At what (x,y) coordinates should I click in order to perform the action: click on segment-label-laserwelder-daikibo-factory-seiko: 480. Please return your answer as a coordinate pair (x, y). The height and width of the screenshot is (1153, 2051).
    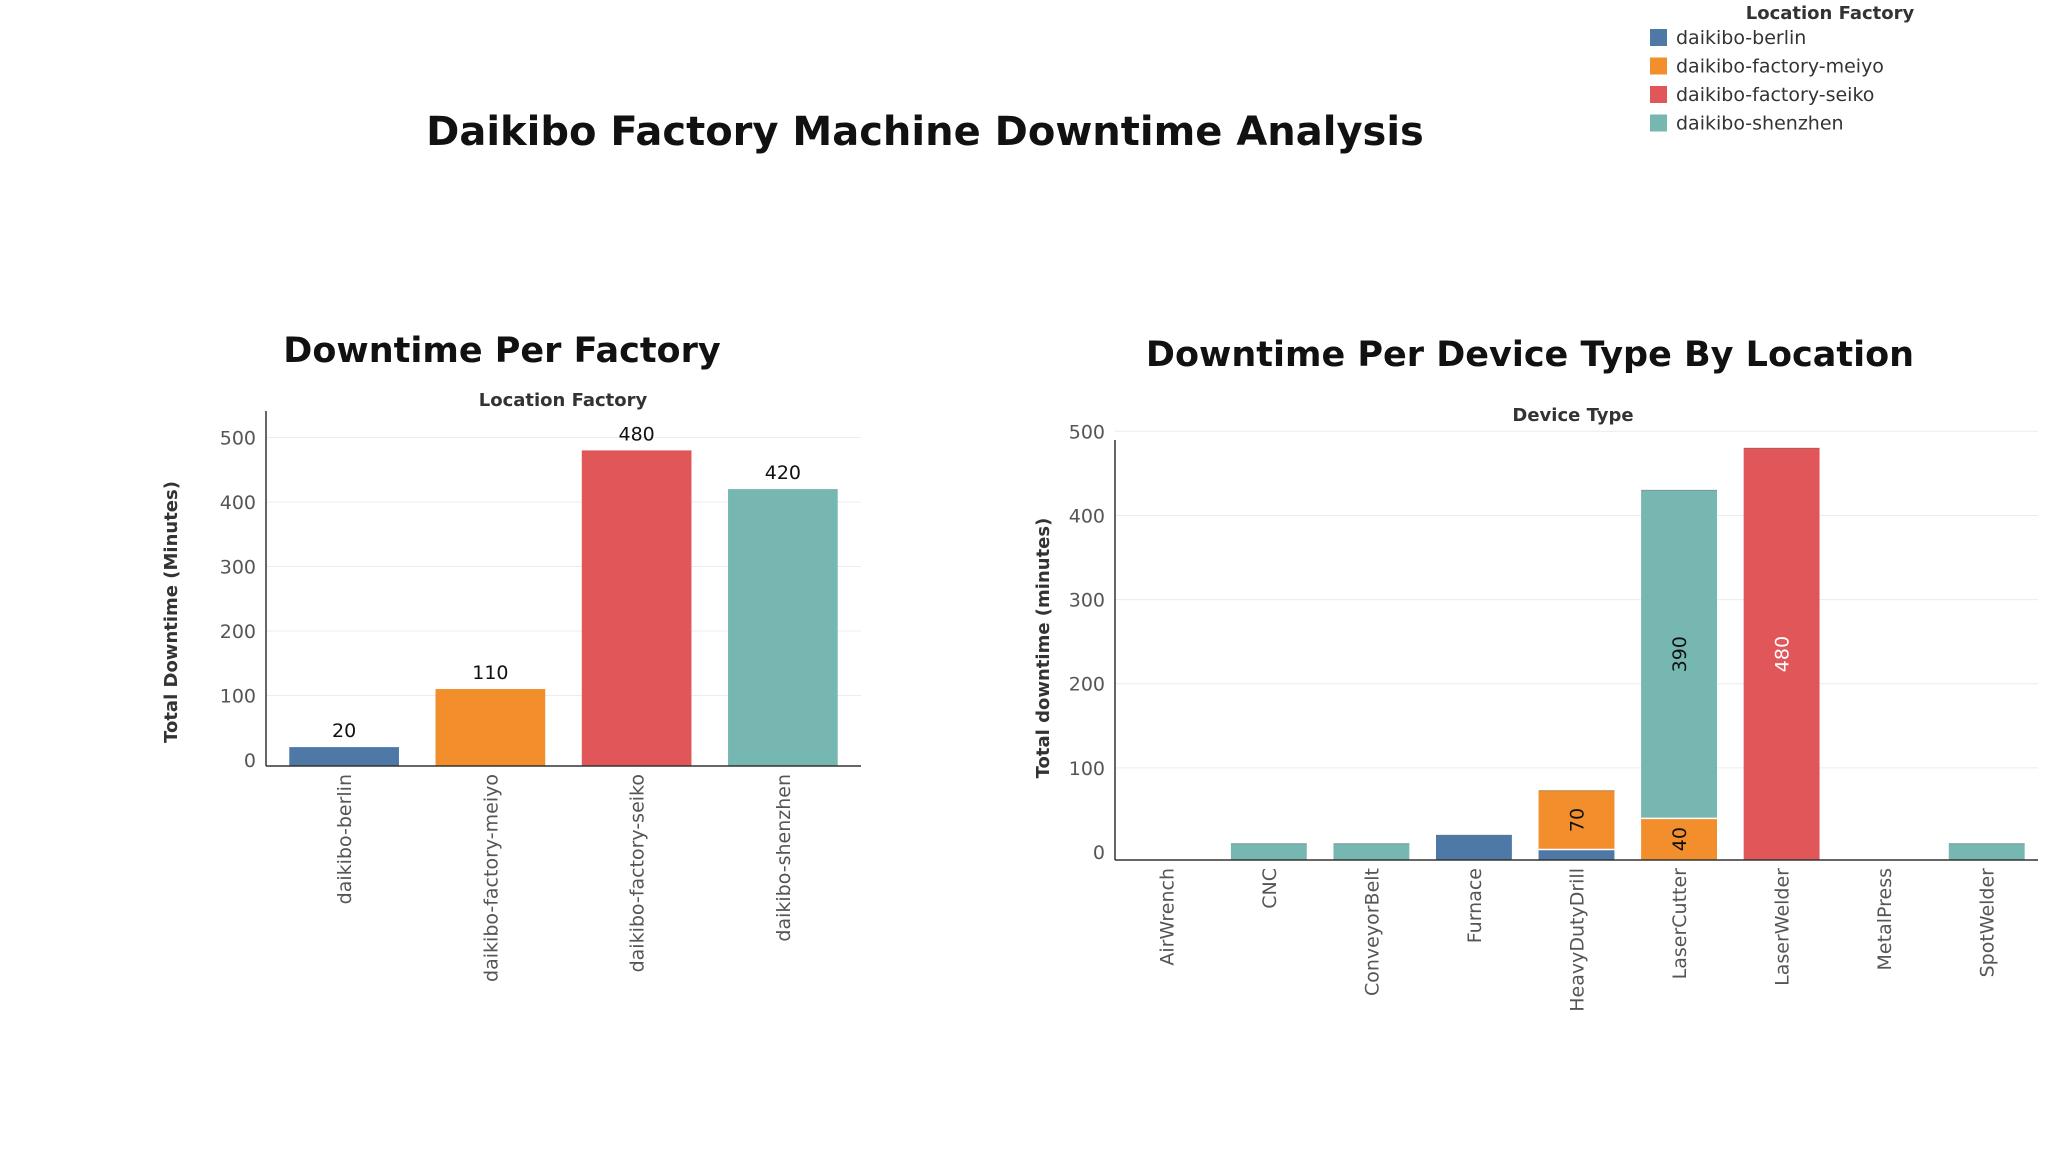
    Looking at the image, I should click on (1783, 654).